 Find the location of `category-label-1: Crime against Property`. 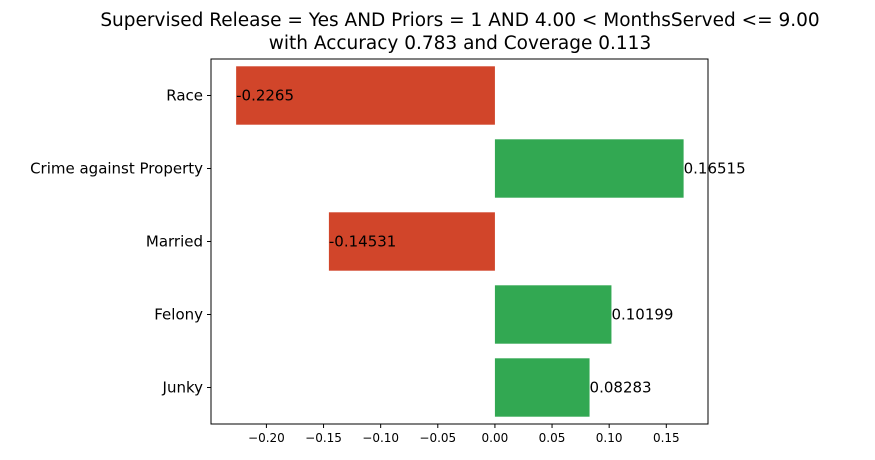

category-label-1: Crime against Property is located at coordinates (116, 169).